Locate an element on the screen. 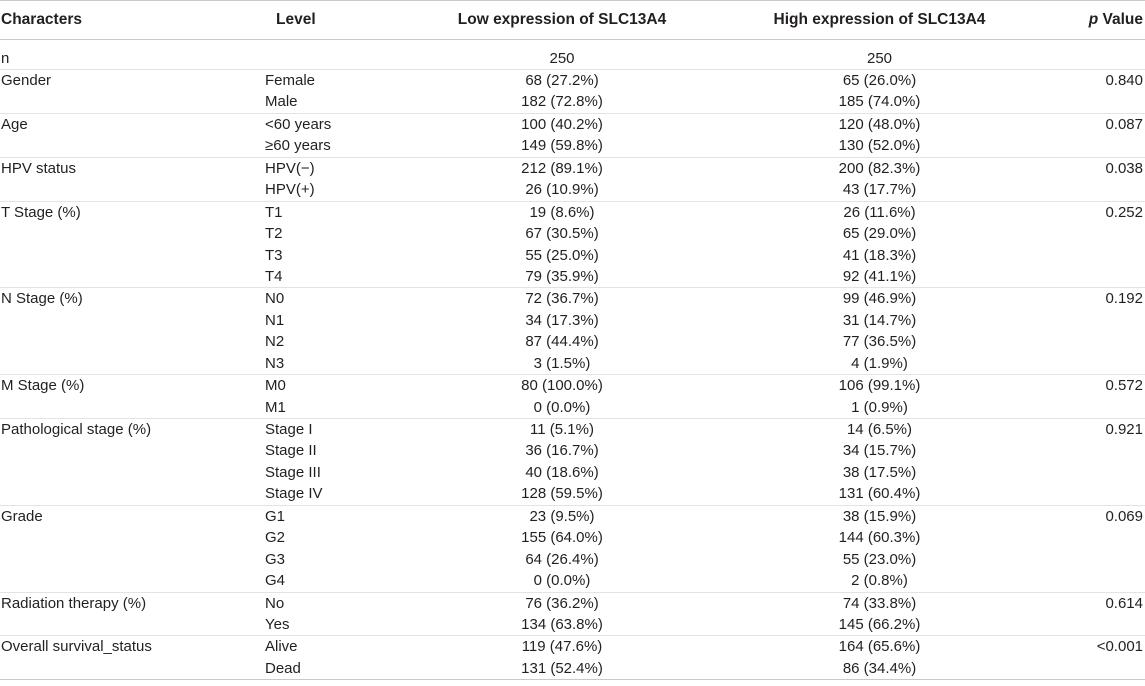 Image resolution: width=1145 pixels, height=686 pixels. cell-low-expression: 79 (35.9%) is located at coordinates (562, 276).